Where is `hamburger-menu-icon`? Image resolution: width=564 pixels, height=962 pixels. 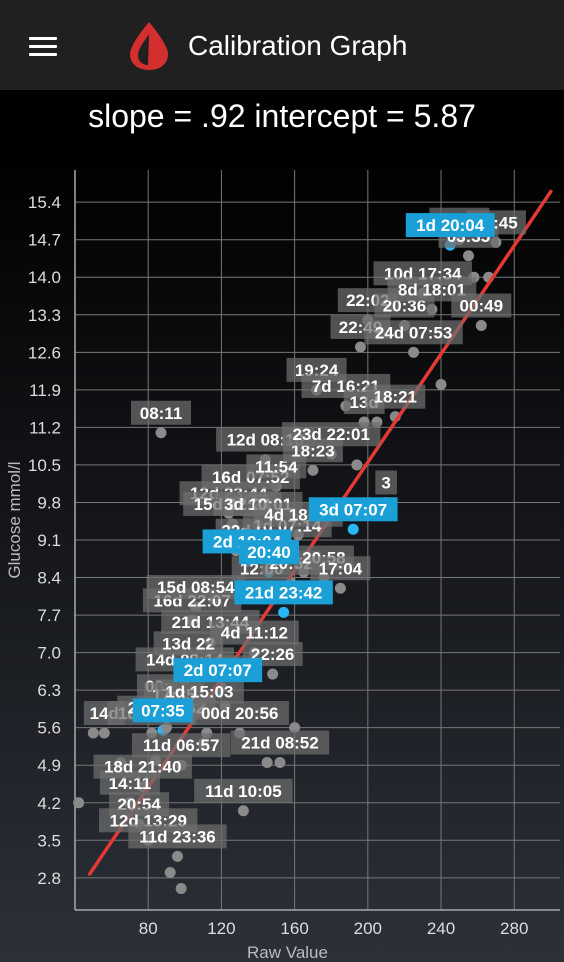 hamburger-menu-icon is located at coordinates (42, 47).